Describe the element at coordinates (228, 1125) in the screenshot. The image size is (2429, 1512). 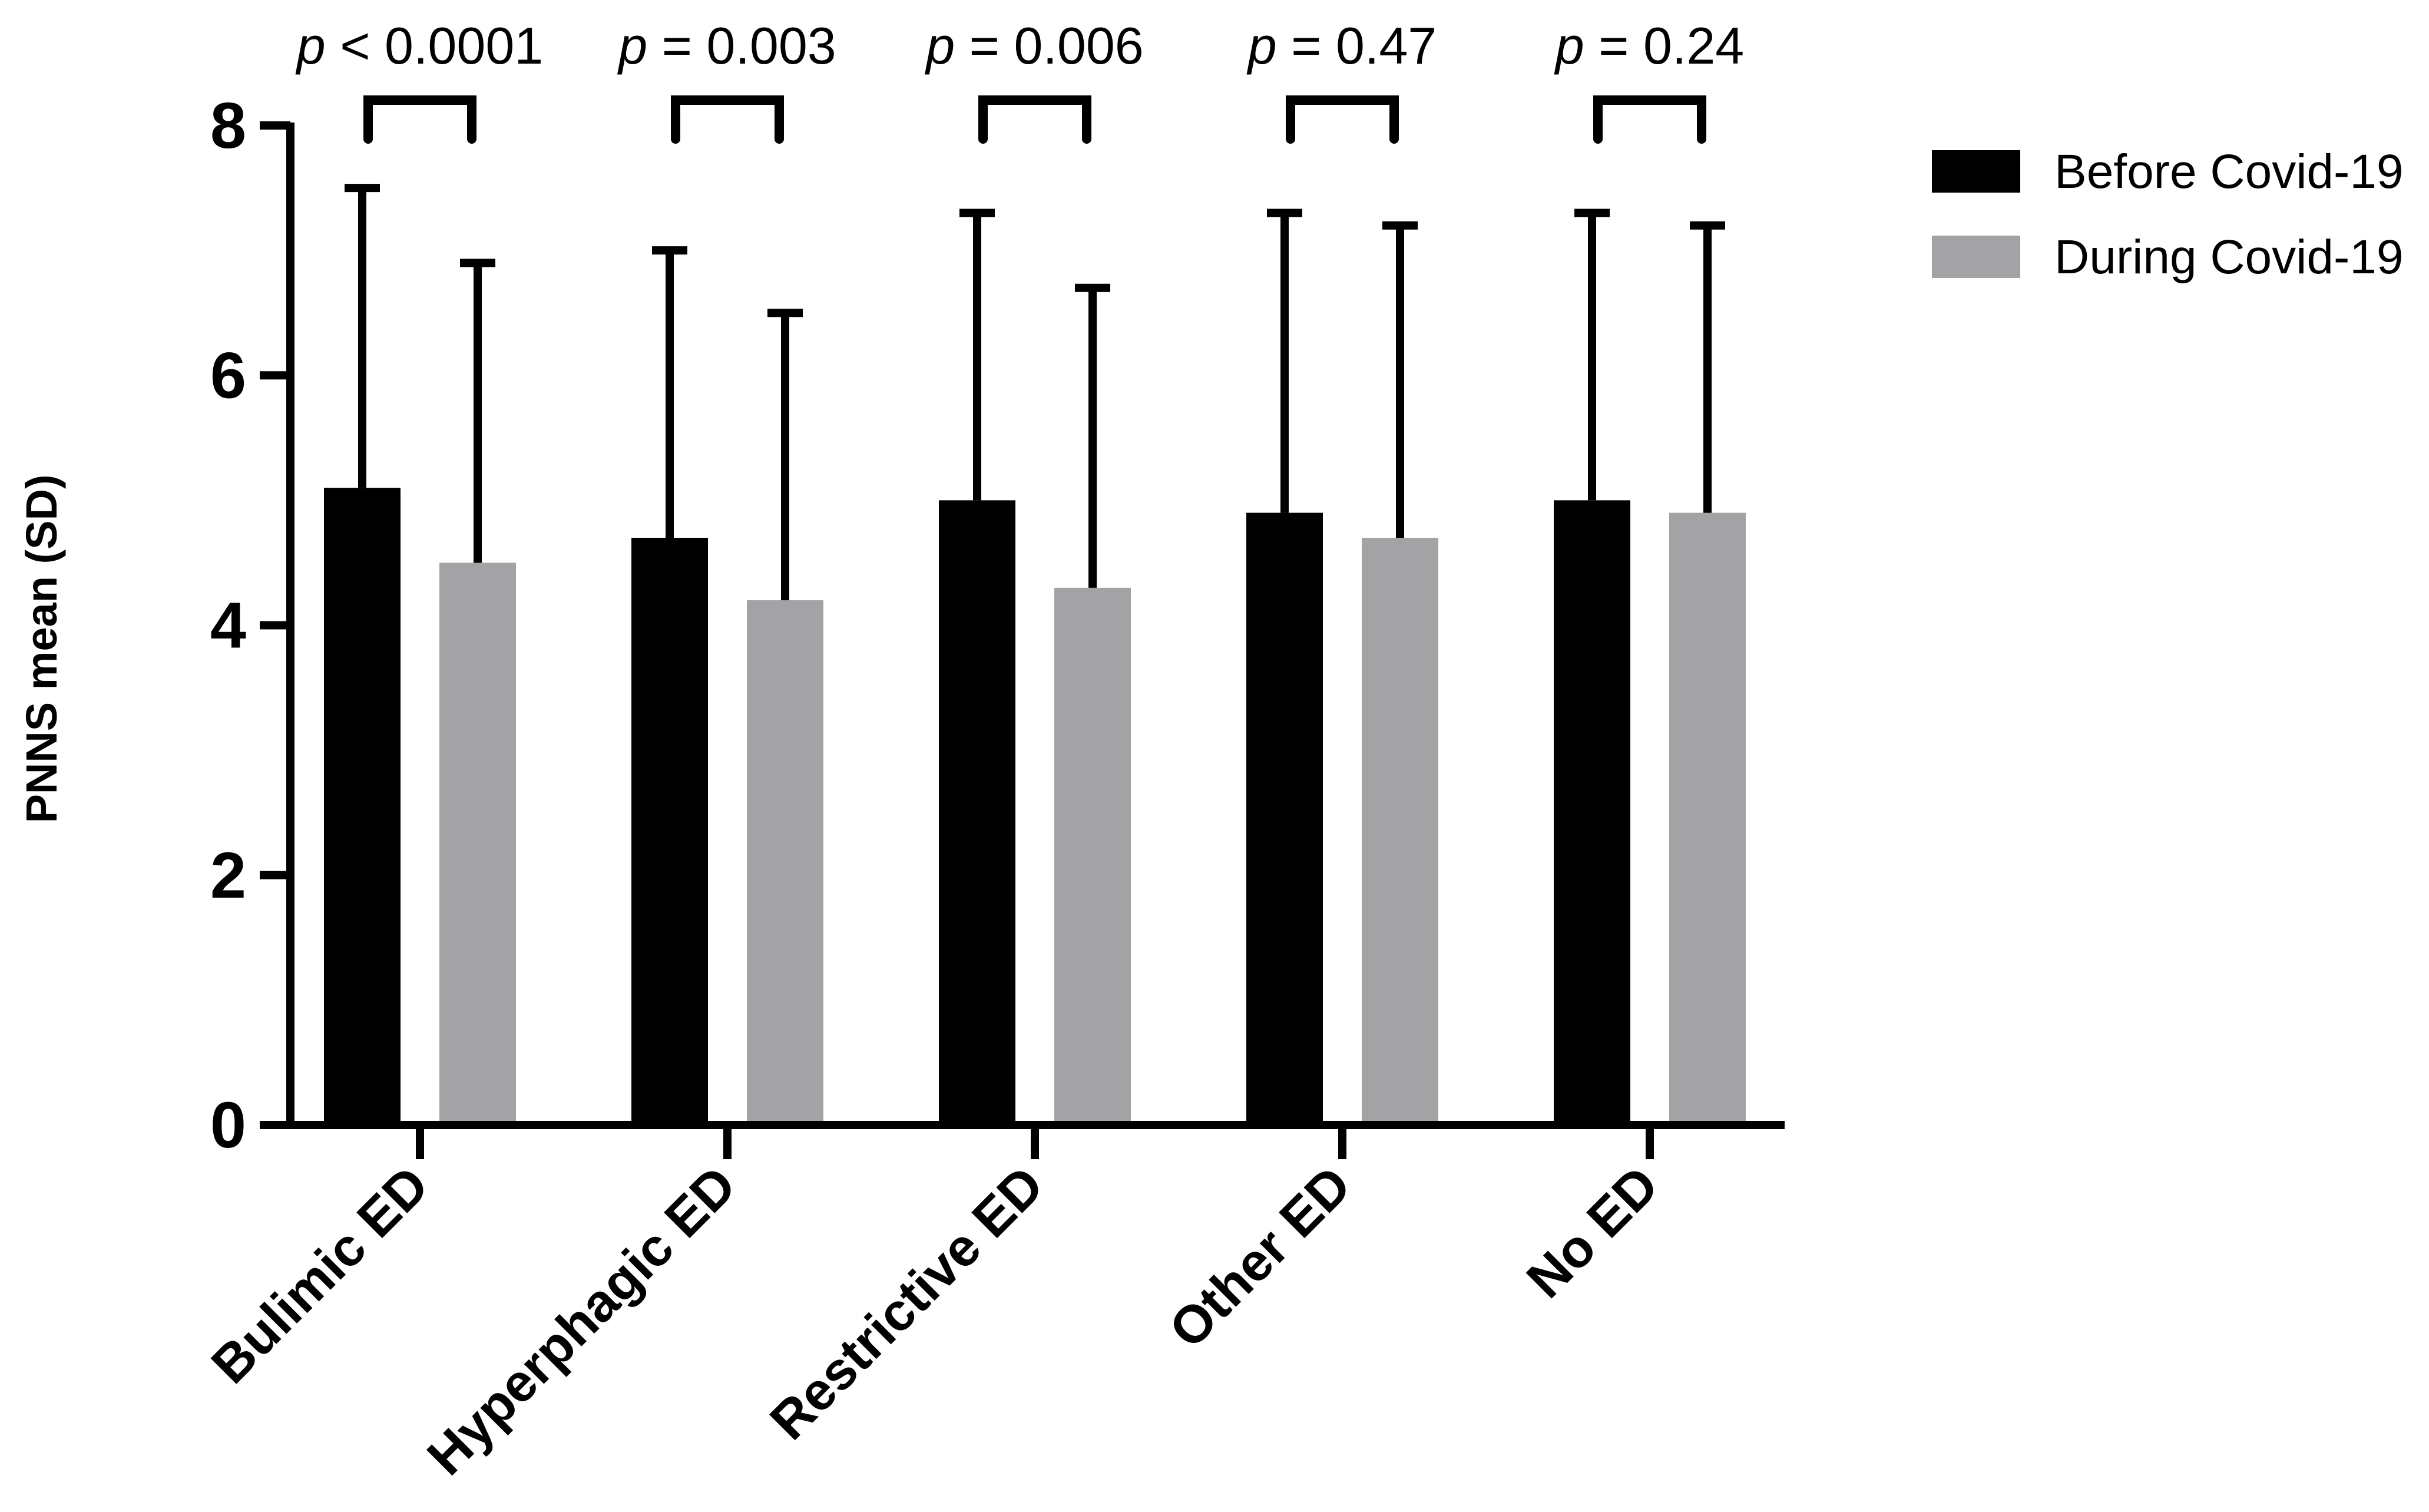
I see `y-tick-label-0: 0` at that location.